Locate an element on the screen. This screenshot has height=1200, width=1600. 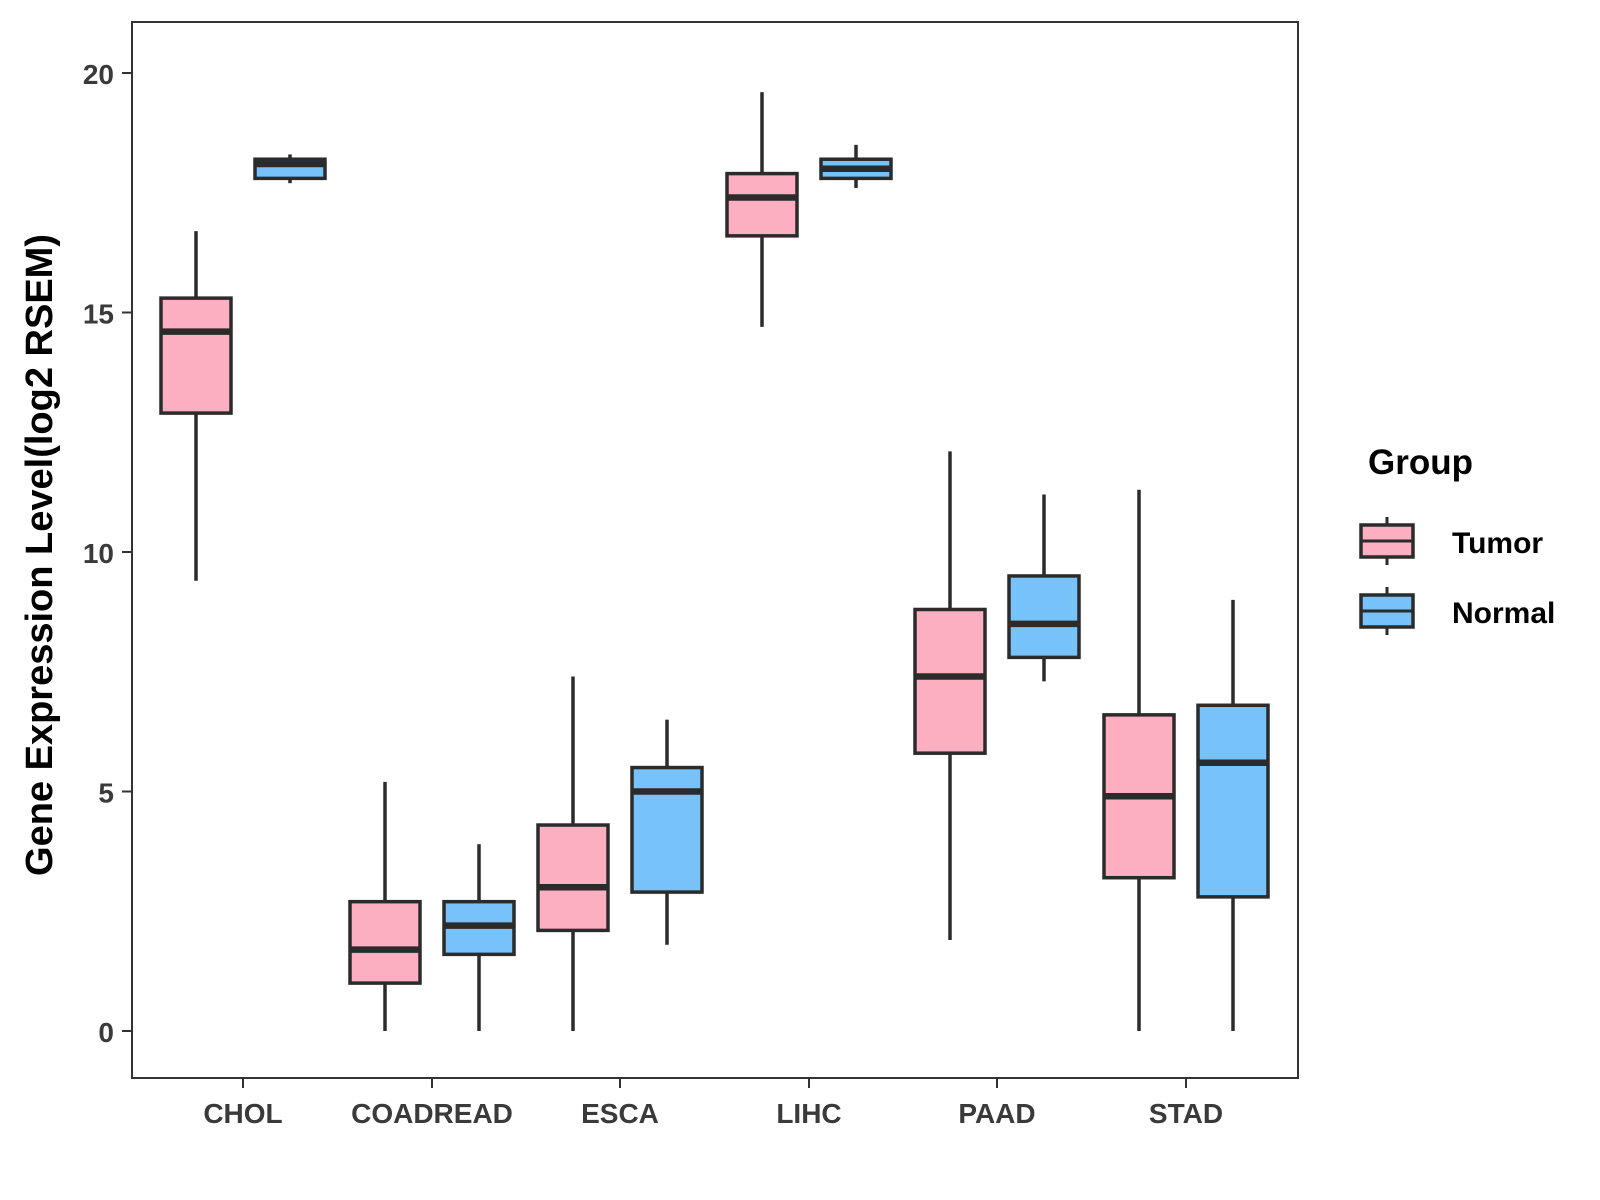
x-tick-label-chol: CHOL is located at coordinates (242, 1113).